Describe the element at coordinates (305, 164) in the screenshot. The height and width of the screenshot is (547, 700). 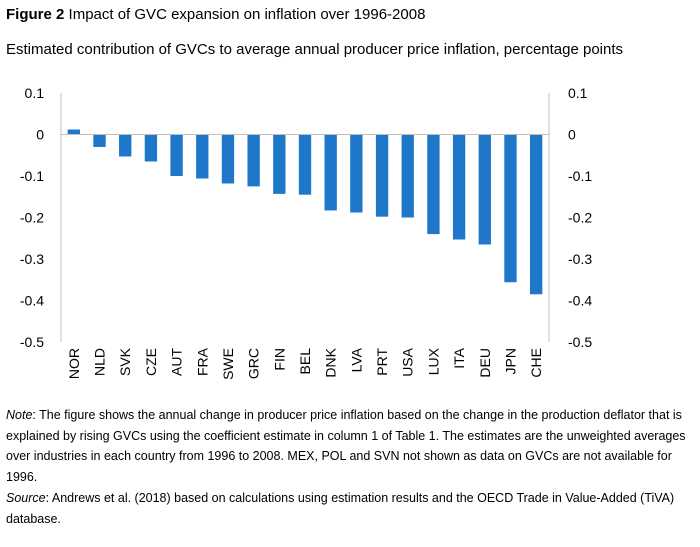
I see `bar-bel` at that location.